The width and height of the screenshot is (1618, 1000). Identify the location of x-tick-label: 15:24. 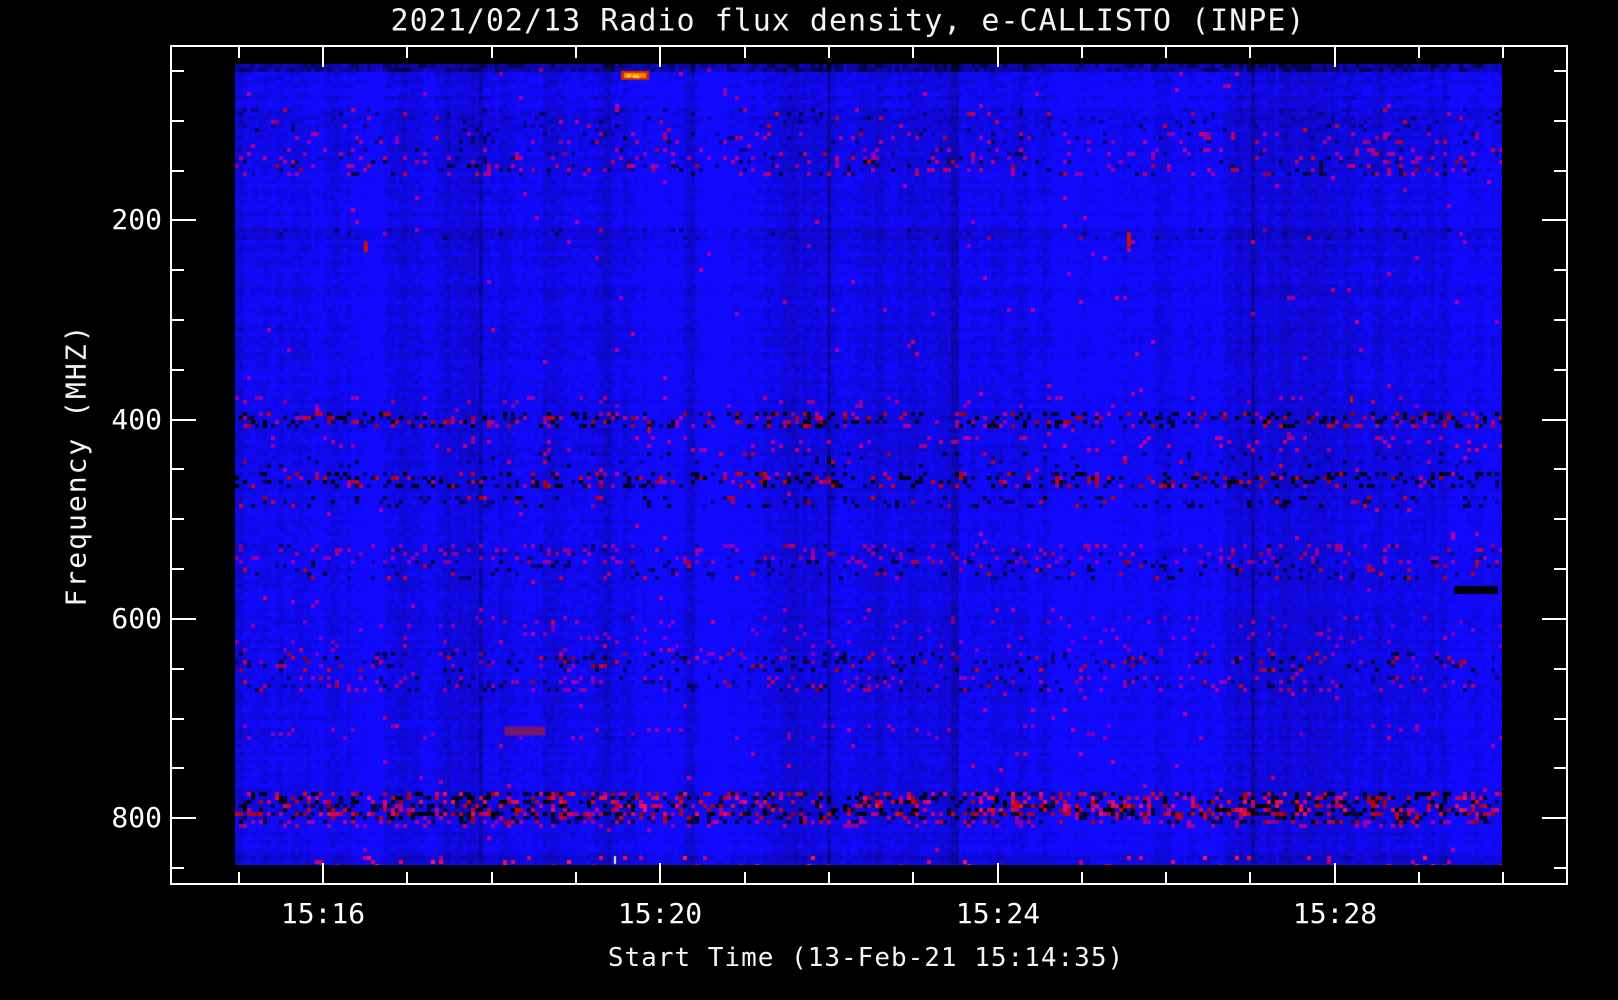
(998, 913).